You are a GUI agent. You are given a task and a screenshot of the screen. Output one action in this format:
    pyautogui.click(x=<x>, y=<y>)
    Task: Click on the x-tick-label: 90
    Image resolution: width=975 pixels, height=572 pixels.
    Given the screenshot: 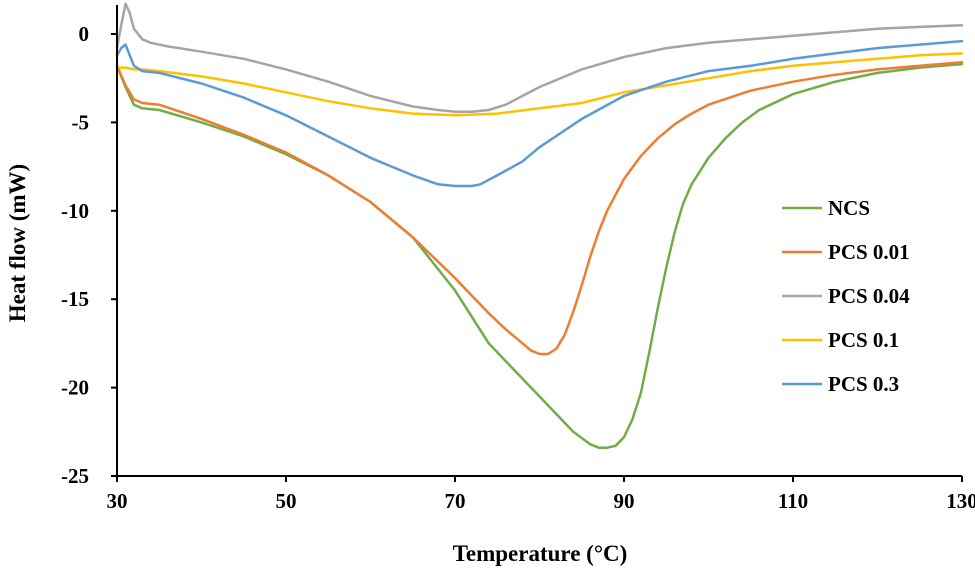 What is the action you would take?
    pyautogui.click(x=624, y=501)
    